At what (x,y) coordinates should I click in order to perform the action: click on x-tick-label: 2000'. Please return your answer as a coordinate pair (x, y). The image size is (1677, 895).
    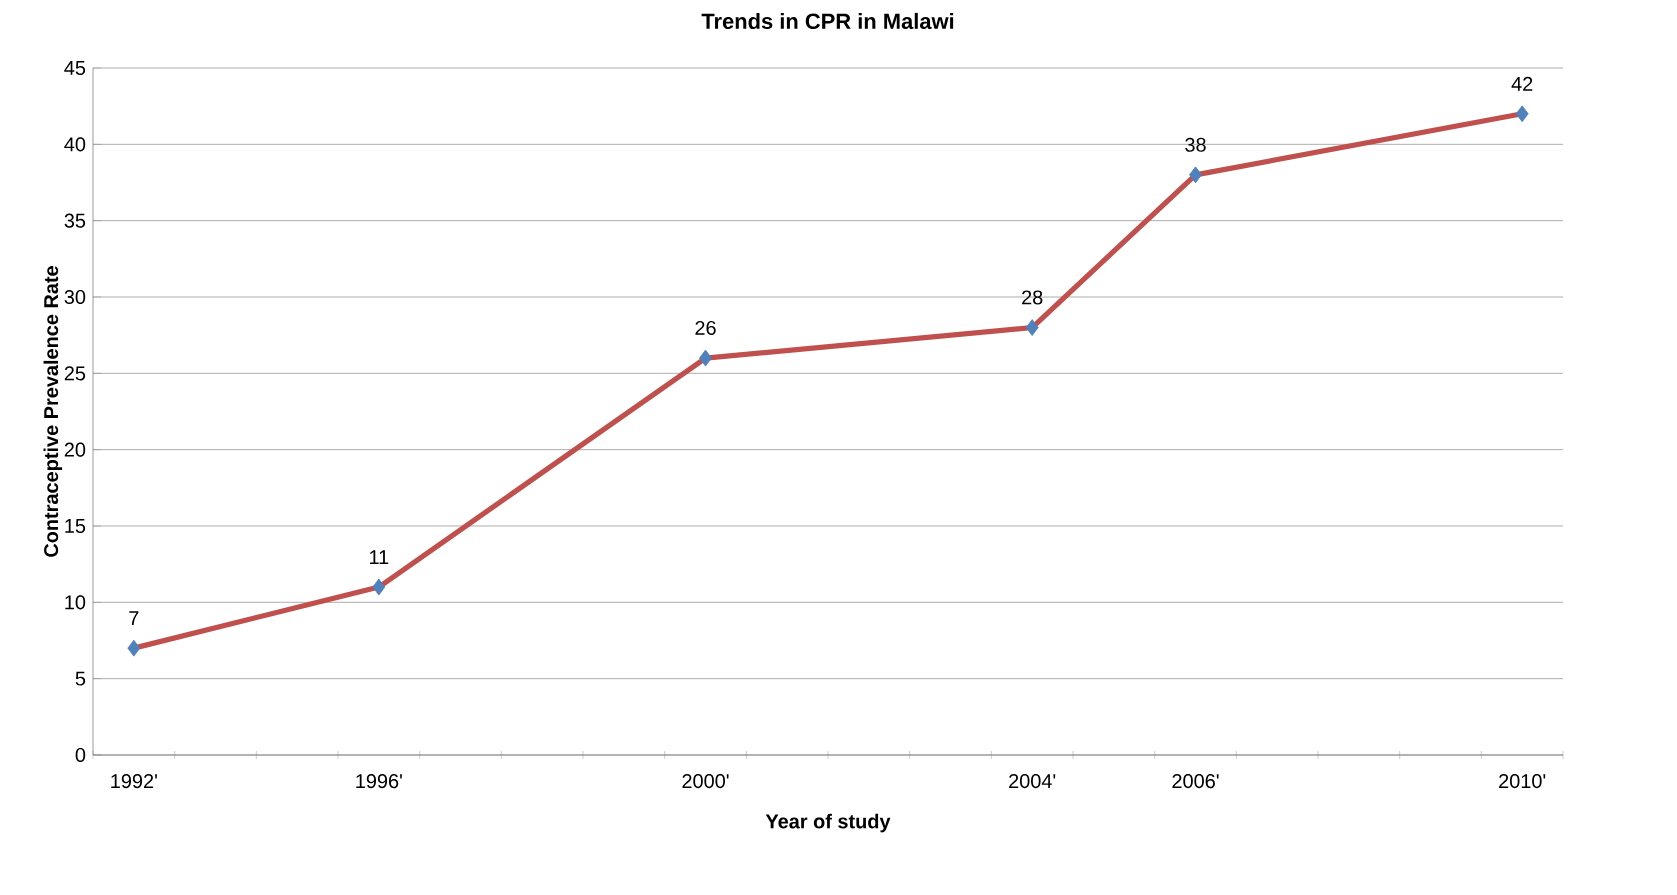
    Looking at the image, I should click on (705, 781).